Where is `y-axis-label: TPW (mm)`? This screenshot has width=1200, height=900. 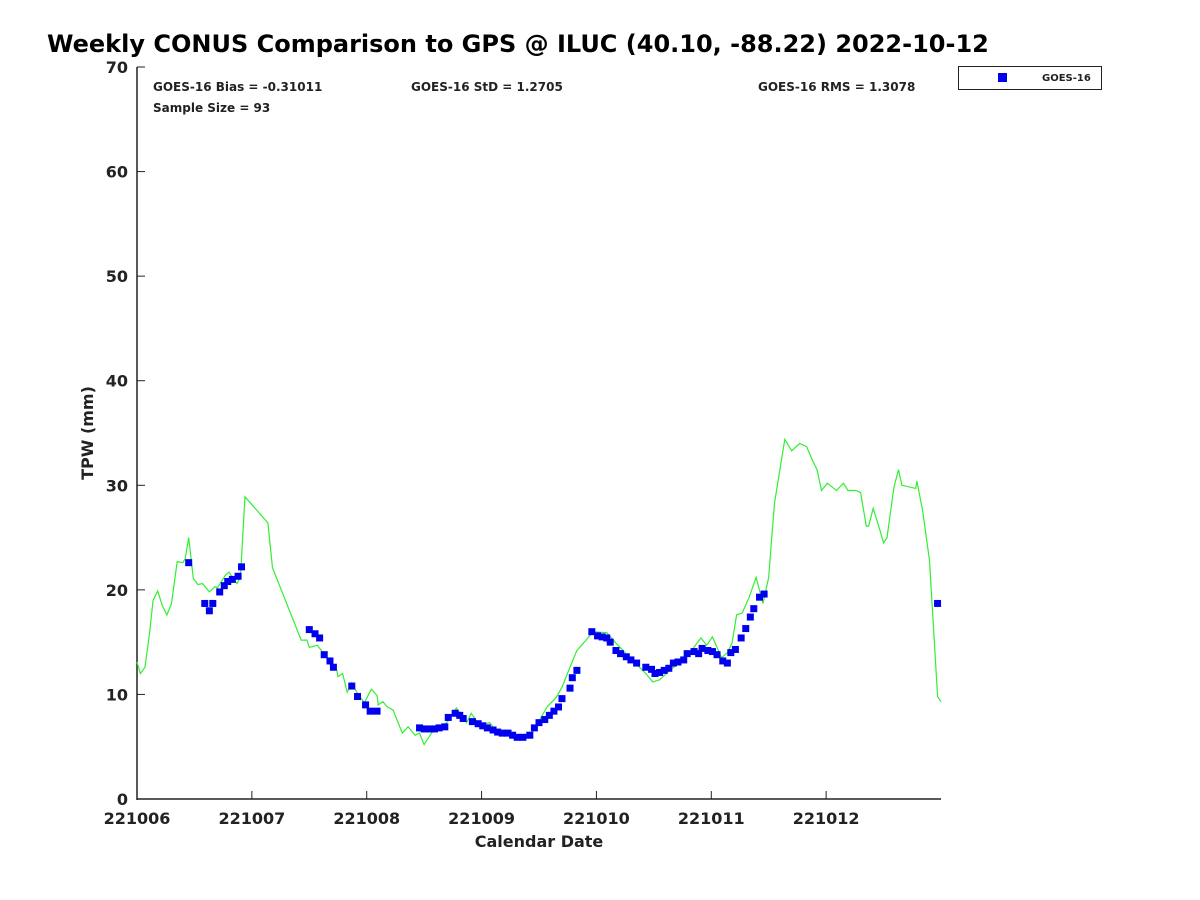
y-axis-label: TPW (mm) is located at coordinates (87, 433).